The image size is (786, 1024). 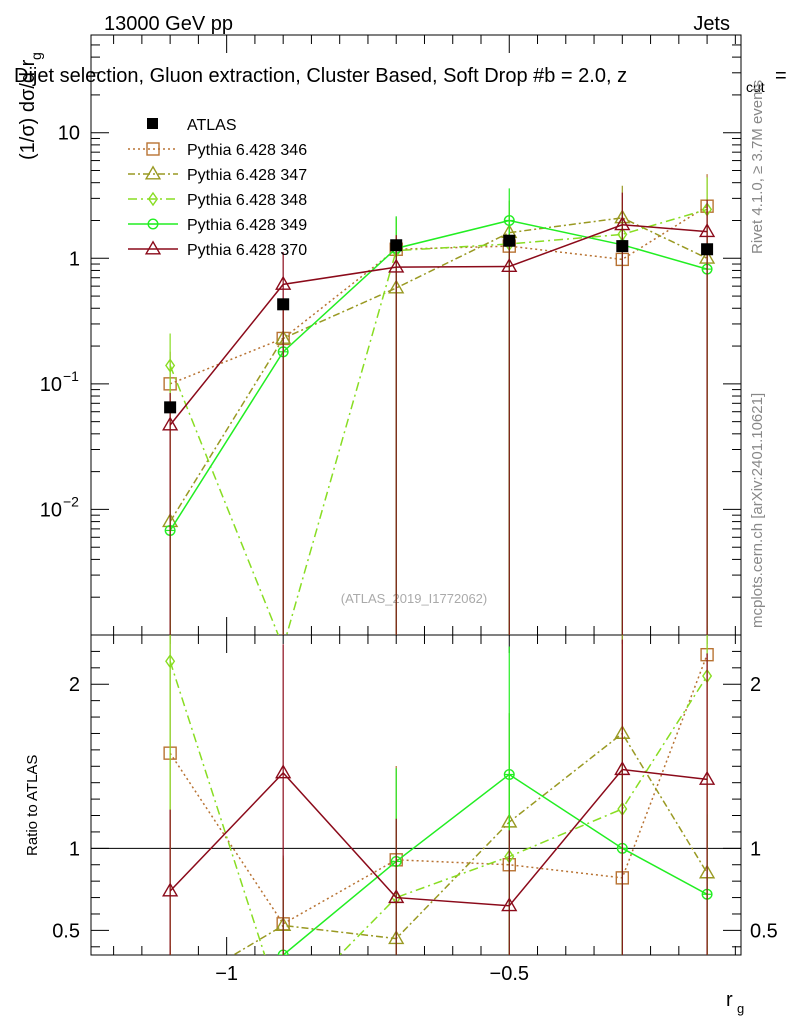 What do you see at coordinates (152, 123) in the screenshot?
I see `legend-atlas-marker` at bounding box center [152, 123].